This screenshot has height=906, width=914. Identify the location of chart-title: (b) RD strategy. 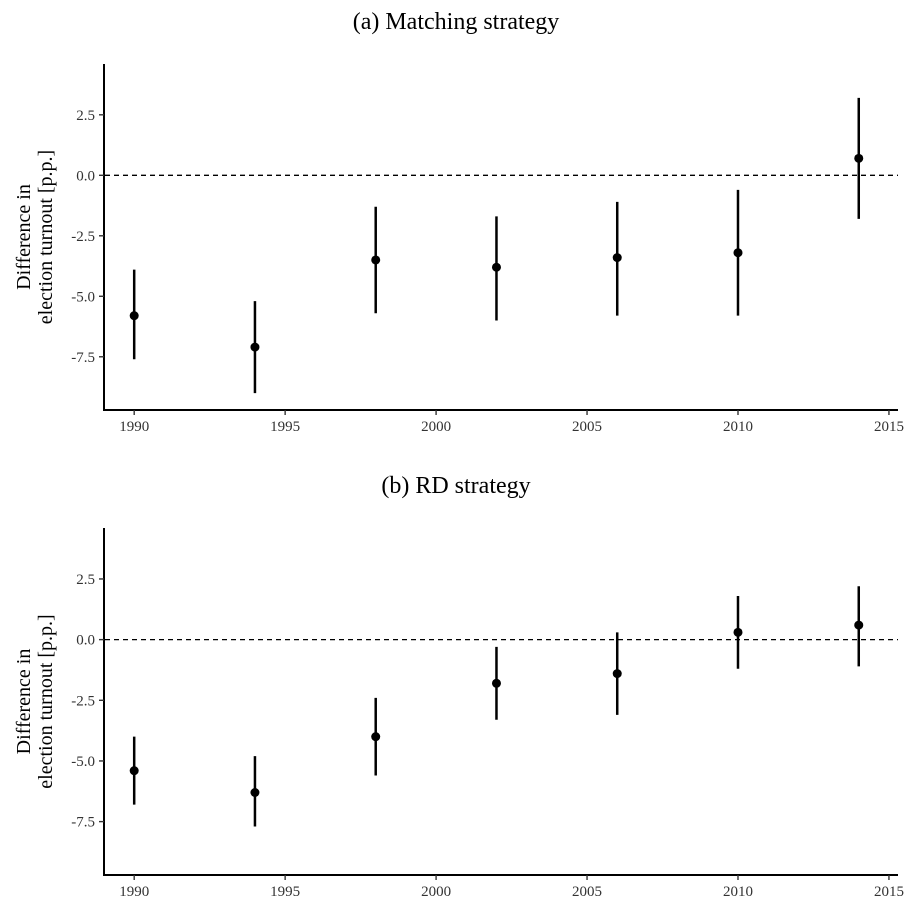
(455, 486).